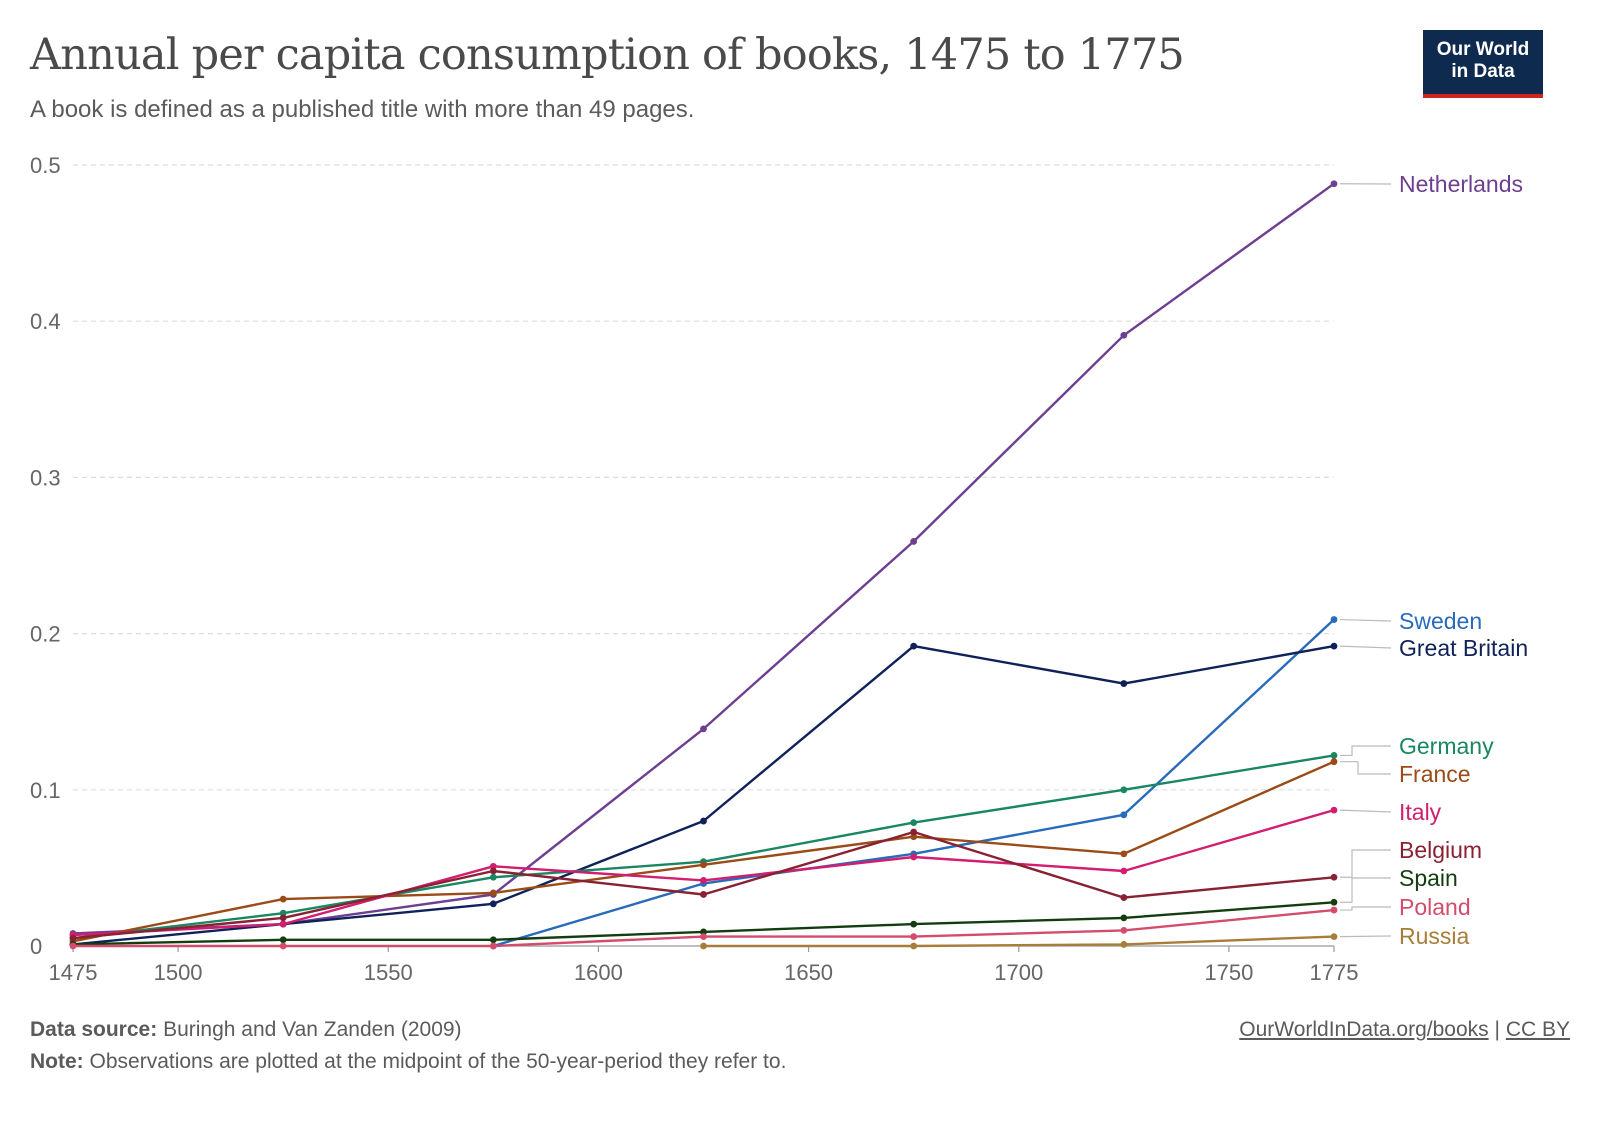 The width and height of the screenshot is (1600, 1130). What do you see at coordinates (45, 634) in the screenshot?
I see `y-tick-label: 0.2` at bounding box center [45, 634].